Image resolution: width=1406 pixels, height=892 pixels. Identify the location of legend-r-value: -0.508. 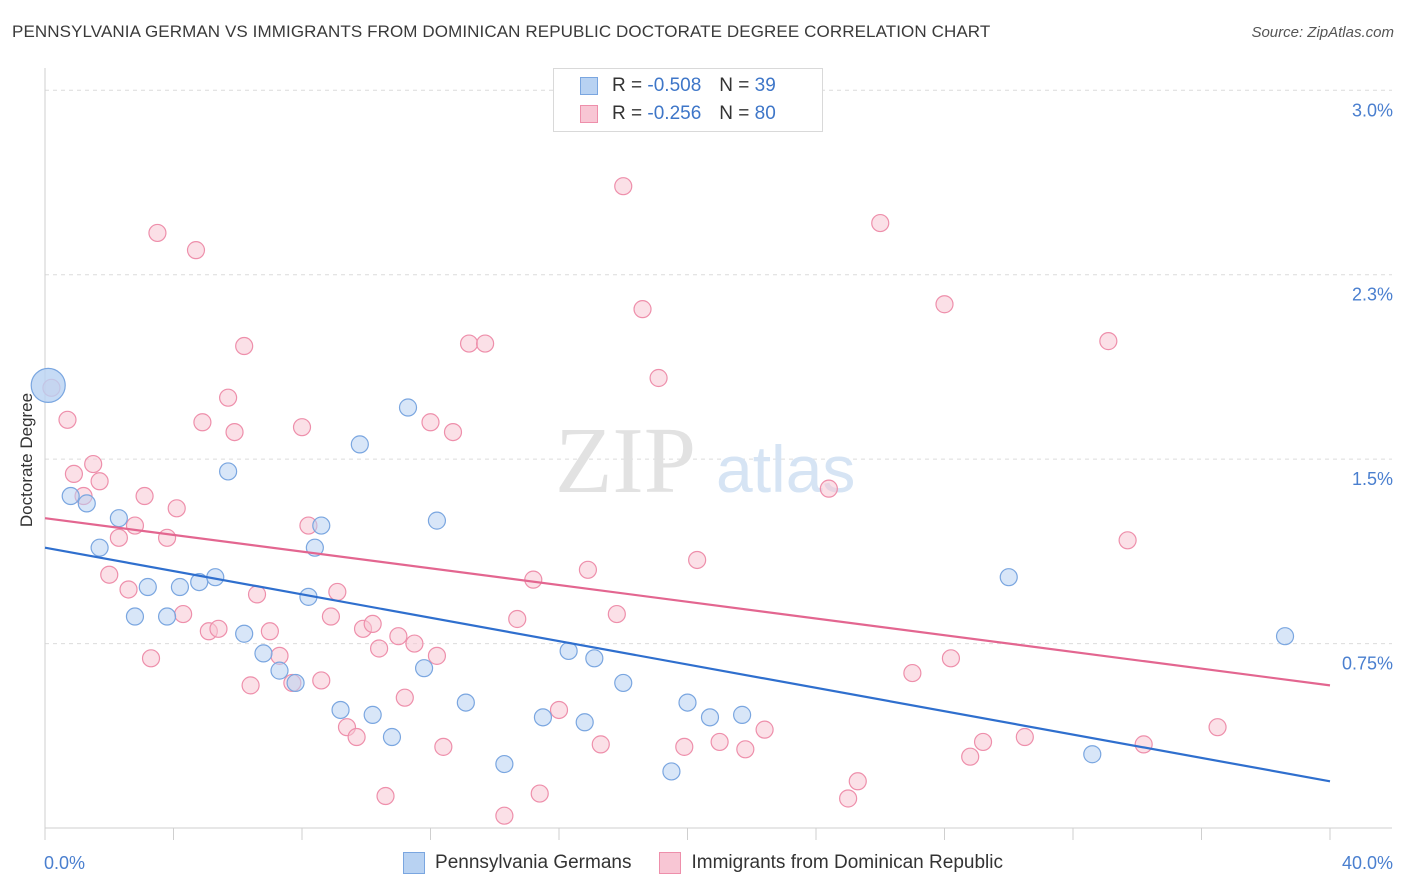
(674, 85).